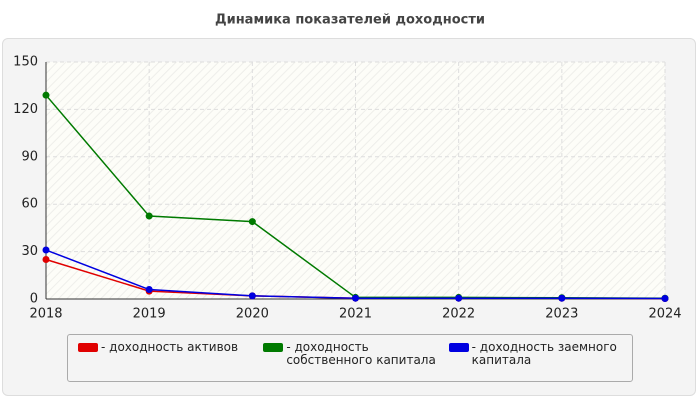 The image size is (700, 400). Describe the element at coordinates (458, 314) in the screenshot. I see `x-tick-label: 2022` at that location.